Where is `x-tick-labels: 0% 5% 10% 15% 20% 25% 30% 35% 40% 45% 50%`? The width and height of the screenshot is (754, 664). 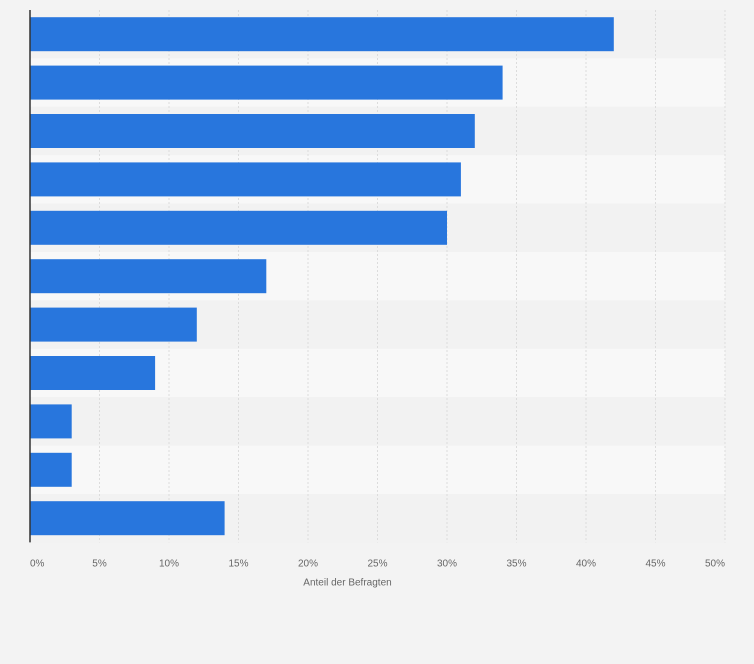
x-tick-labels: 0% 5% 10% 15% 20% 25% 30% 35% 40% 45% 50% is located at coordinates (377, 563).